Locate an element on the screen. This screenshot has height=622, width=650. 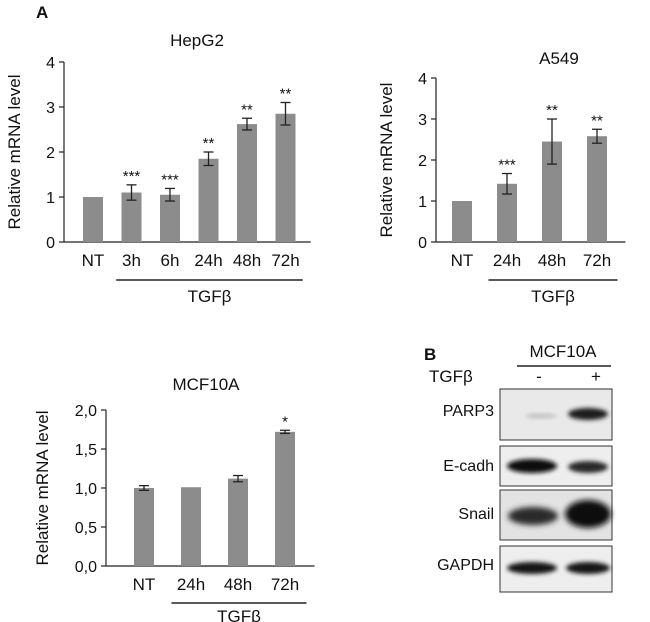
band-ecadh-plus is located at coordinates (588, 467).